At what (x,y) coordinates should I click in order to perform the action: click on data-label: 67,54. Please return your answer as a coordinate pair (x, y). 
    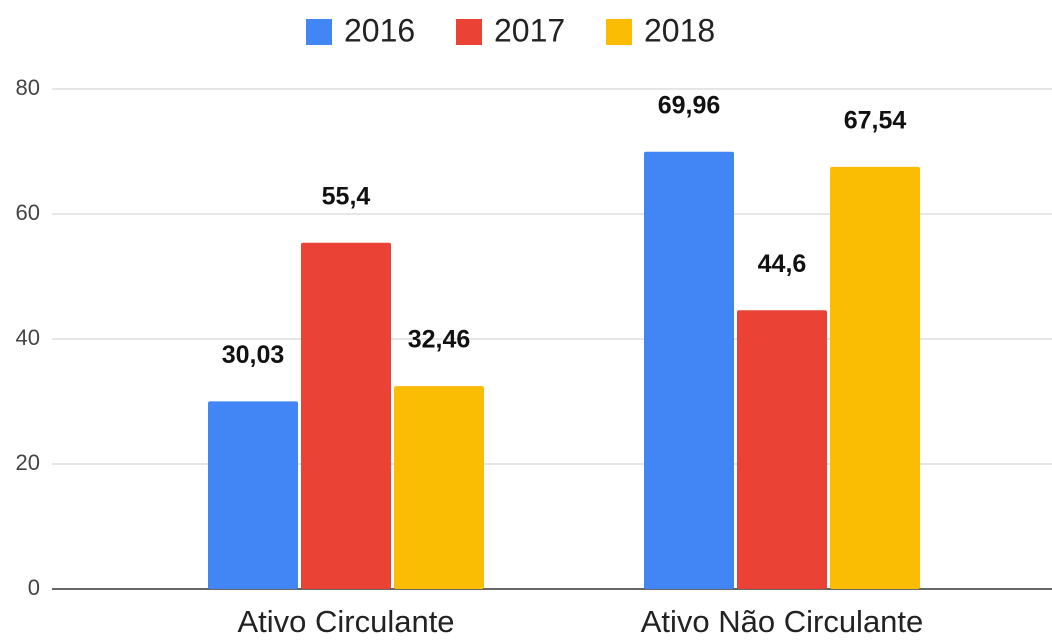
    Looking at the image, I should click on (875, 120).